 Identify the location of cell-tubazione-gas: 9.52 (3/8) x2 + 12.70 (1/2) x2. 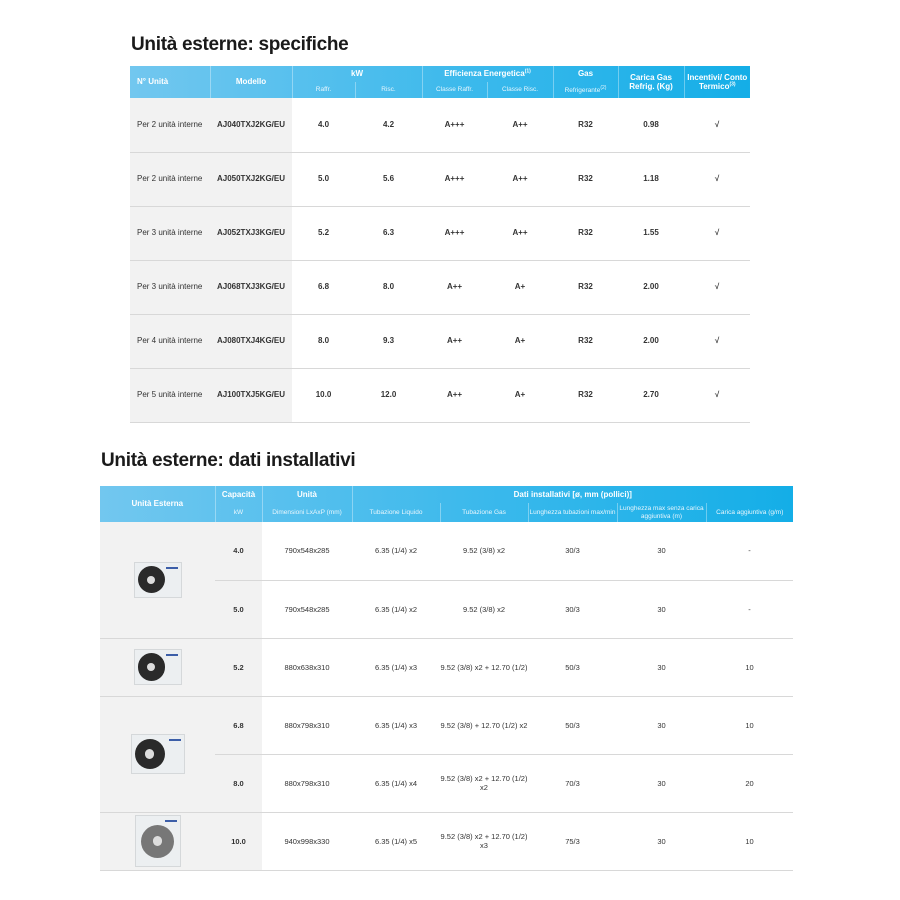
(484, 783).